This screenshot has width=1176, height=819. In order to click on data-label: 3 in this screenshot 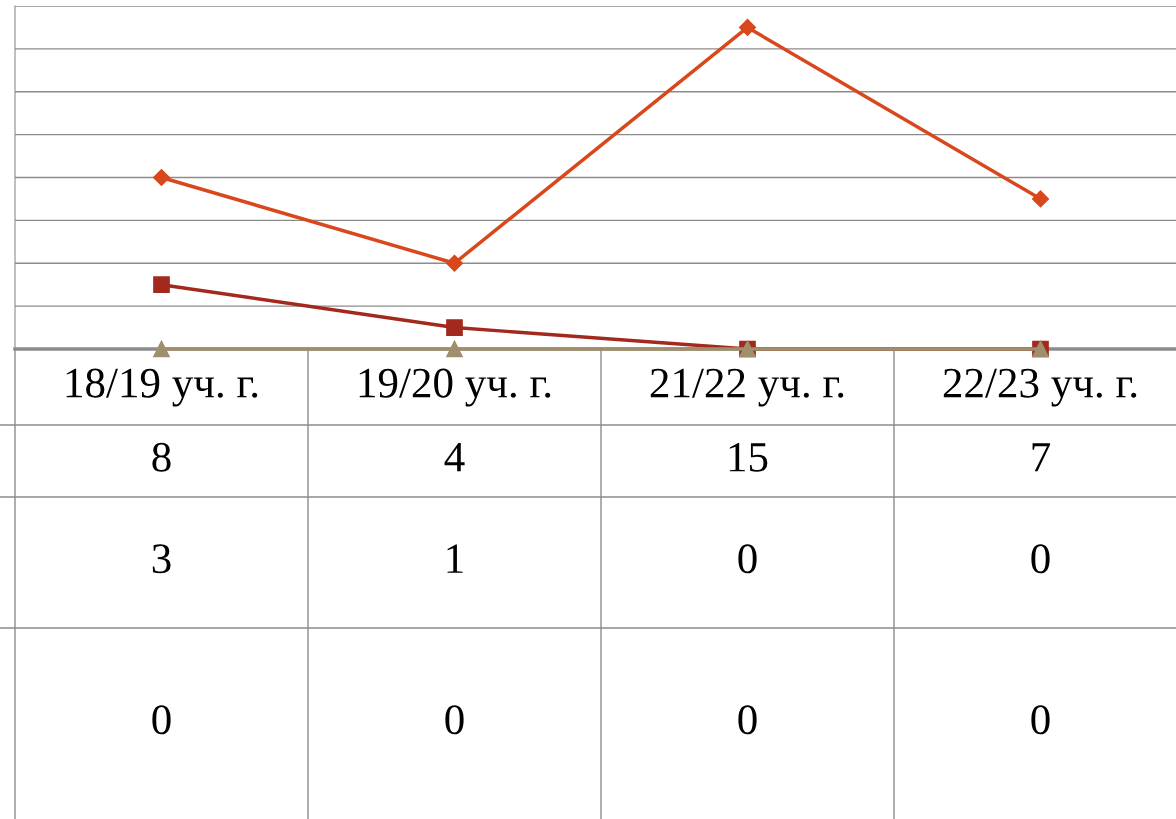, I will do `click(161, 559)`.